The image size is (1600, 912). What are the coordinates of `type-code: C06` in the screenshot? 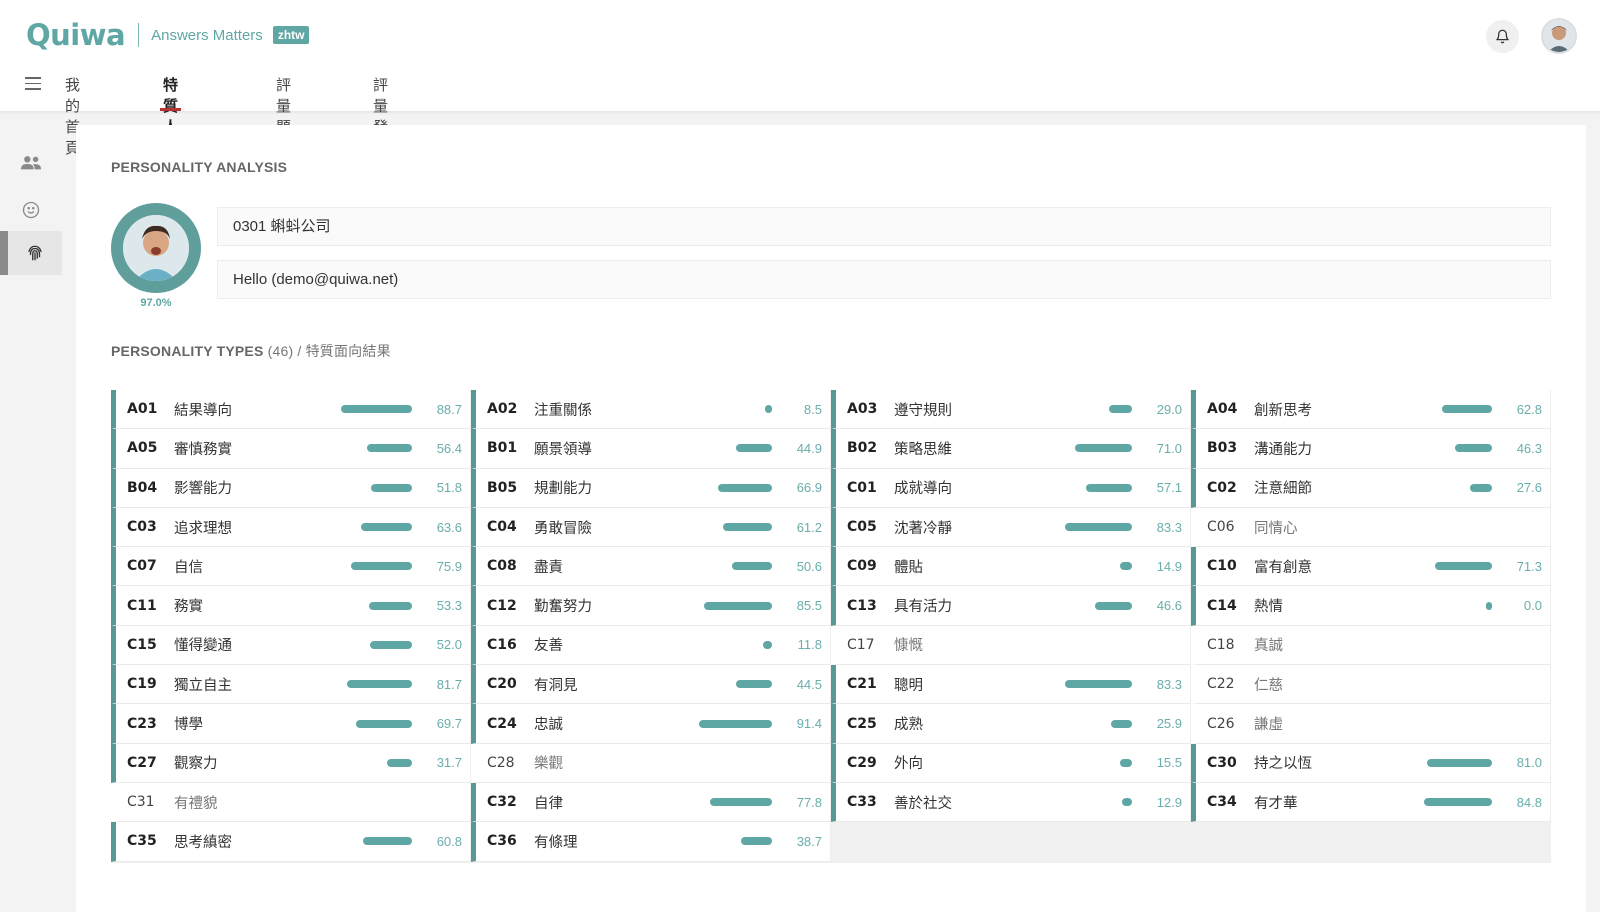 It's located at (1221, 527).